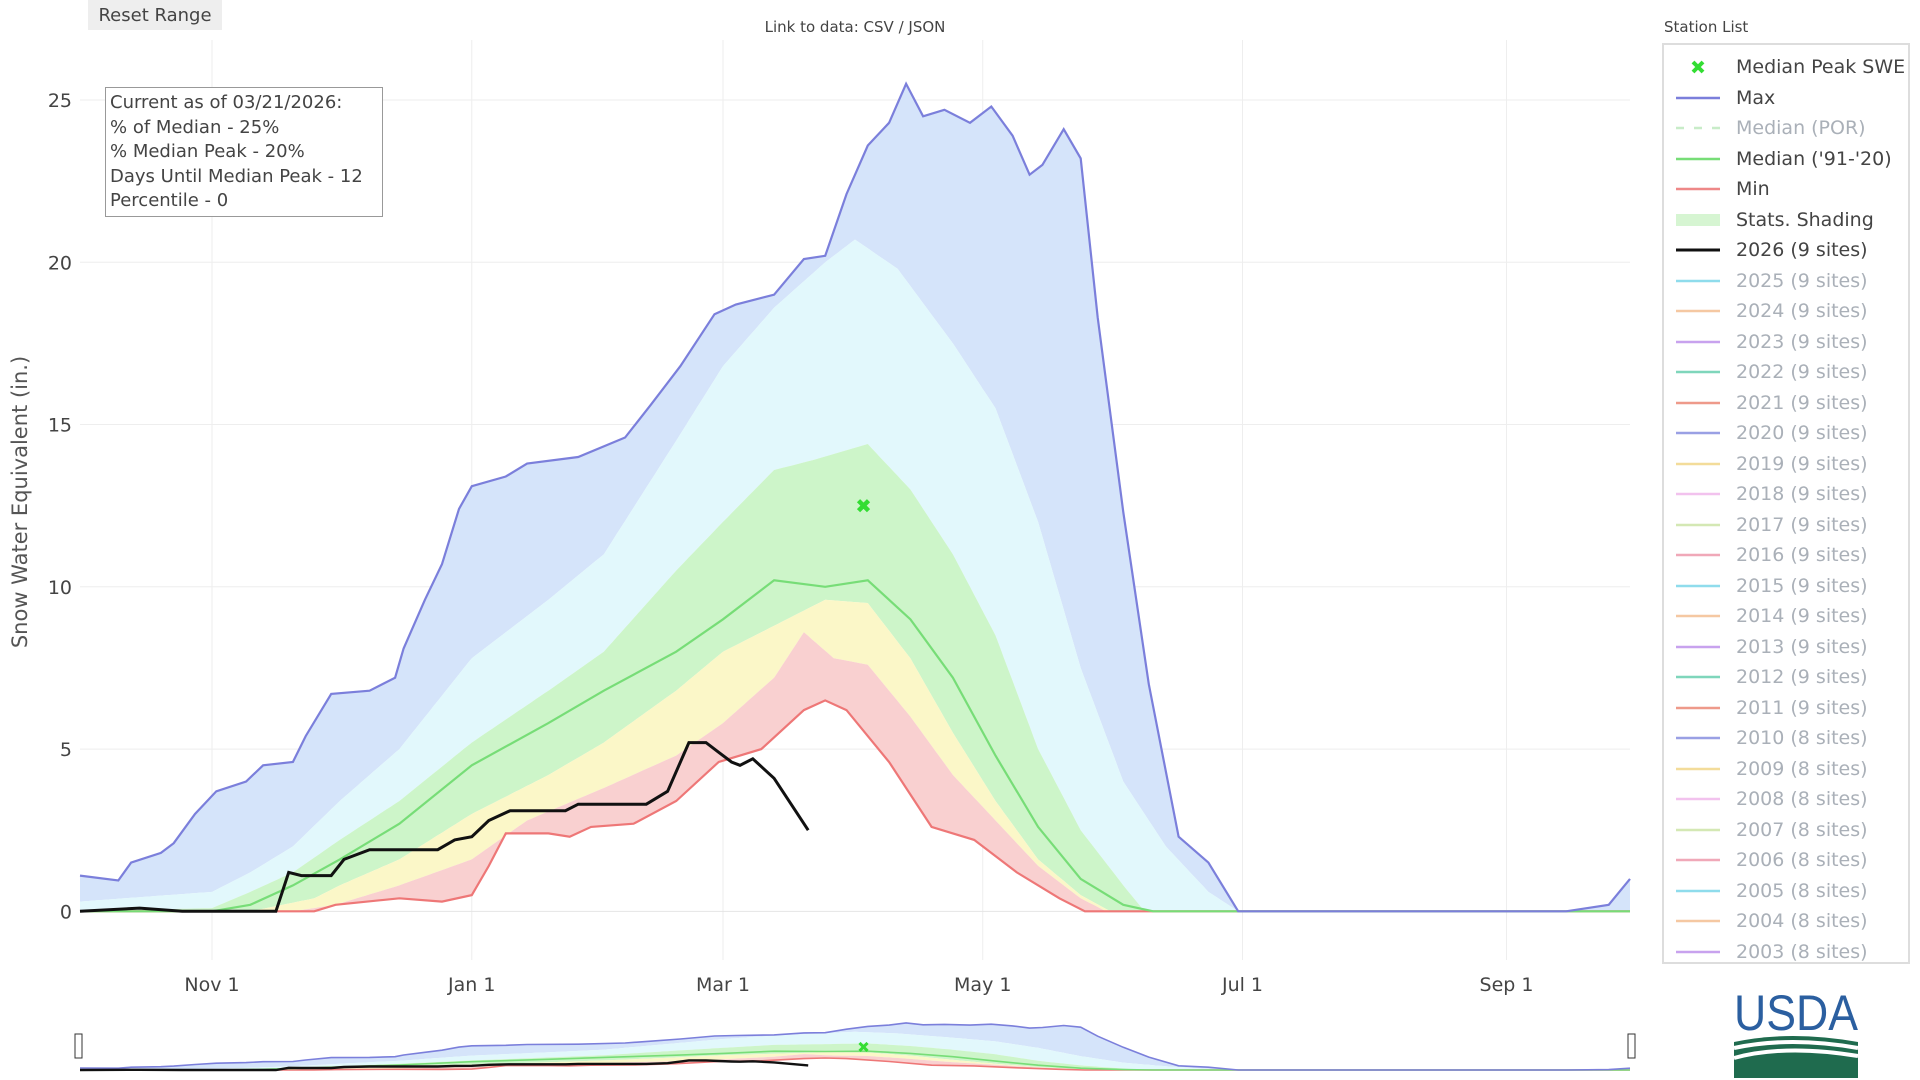 The height and width of the screenshot is (1080, 1920). Describe the element at coordinates (1786, 830) in the screenshot. I see `legend-item: 2007 (8 sites)` at that location.